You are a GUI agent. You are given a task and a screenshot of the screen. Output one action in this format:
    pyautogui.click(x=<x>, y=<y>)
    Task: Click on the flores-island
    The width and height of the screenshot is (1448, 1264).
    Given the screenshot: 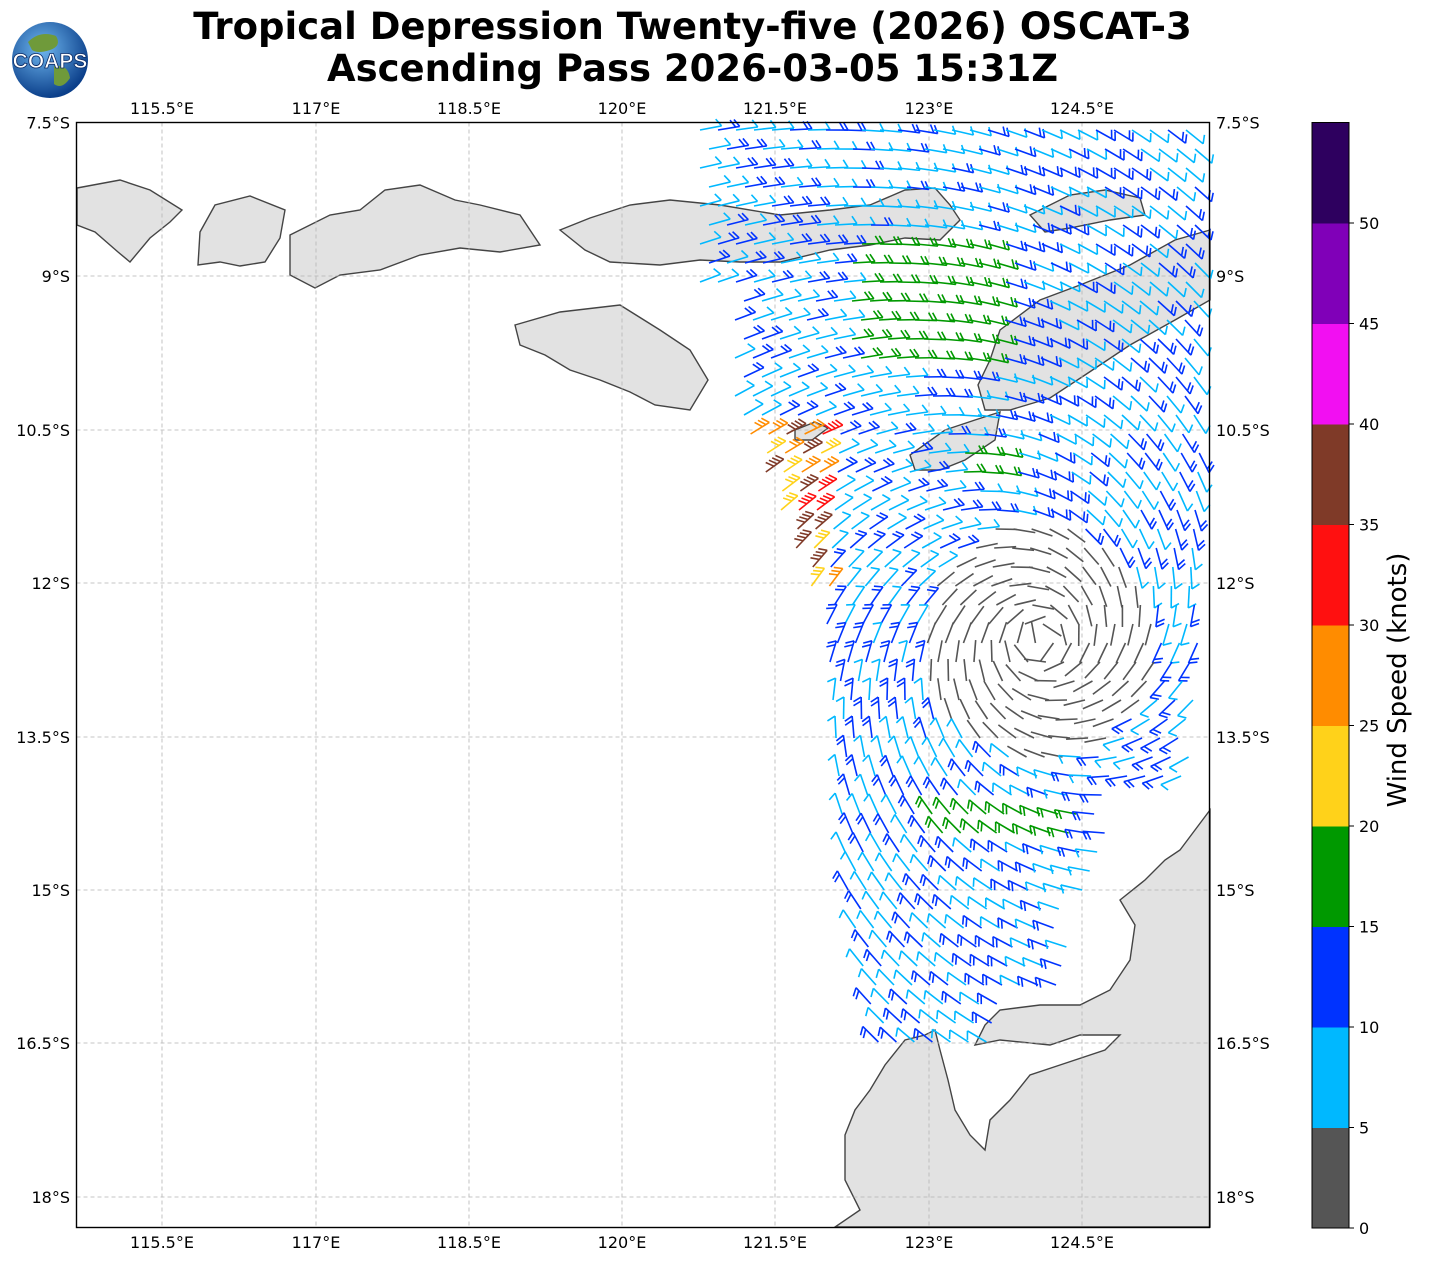 What is the action you would take?
    pyautogui.click(x=759, y=226)
    